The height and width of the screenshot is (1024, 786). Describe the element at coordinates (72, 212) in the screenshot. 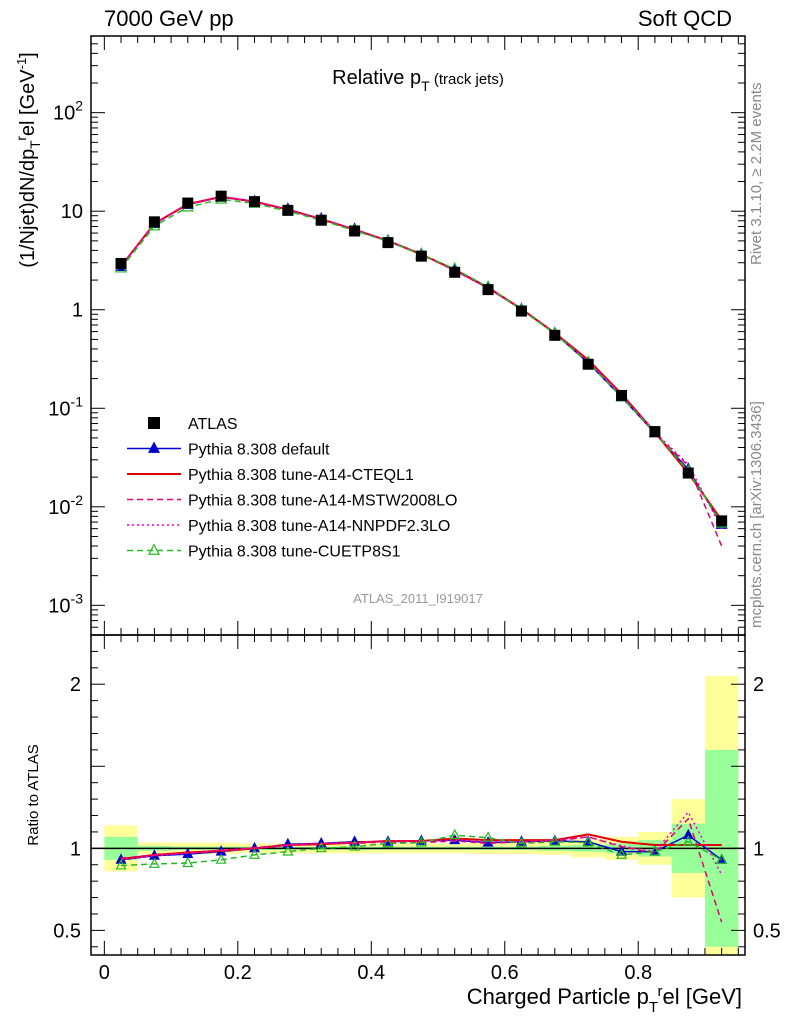

I see `y-tick-label: 10` at that location.